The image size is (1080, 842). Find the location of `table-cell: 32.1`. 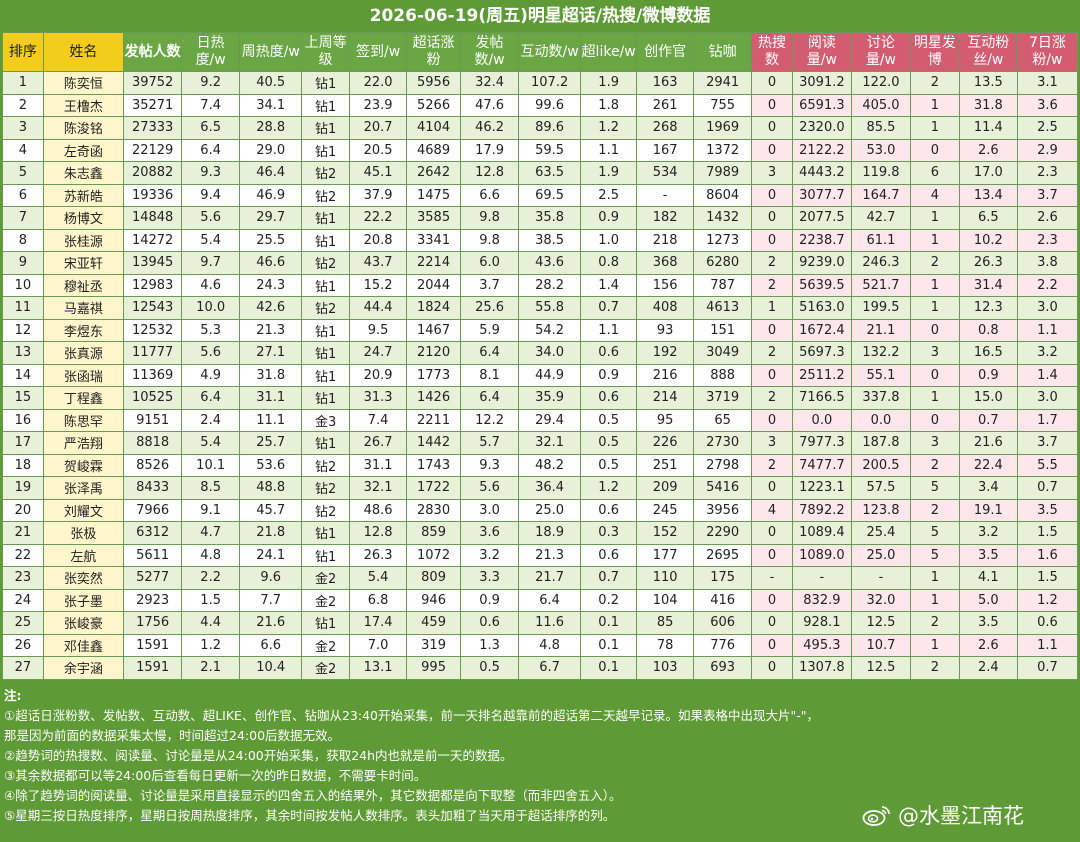

table-cell: 32.1 is located at coordinates (378, 488).